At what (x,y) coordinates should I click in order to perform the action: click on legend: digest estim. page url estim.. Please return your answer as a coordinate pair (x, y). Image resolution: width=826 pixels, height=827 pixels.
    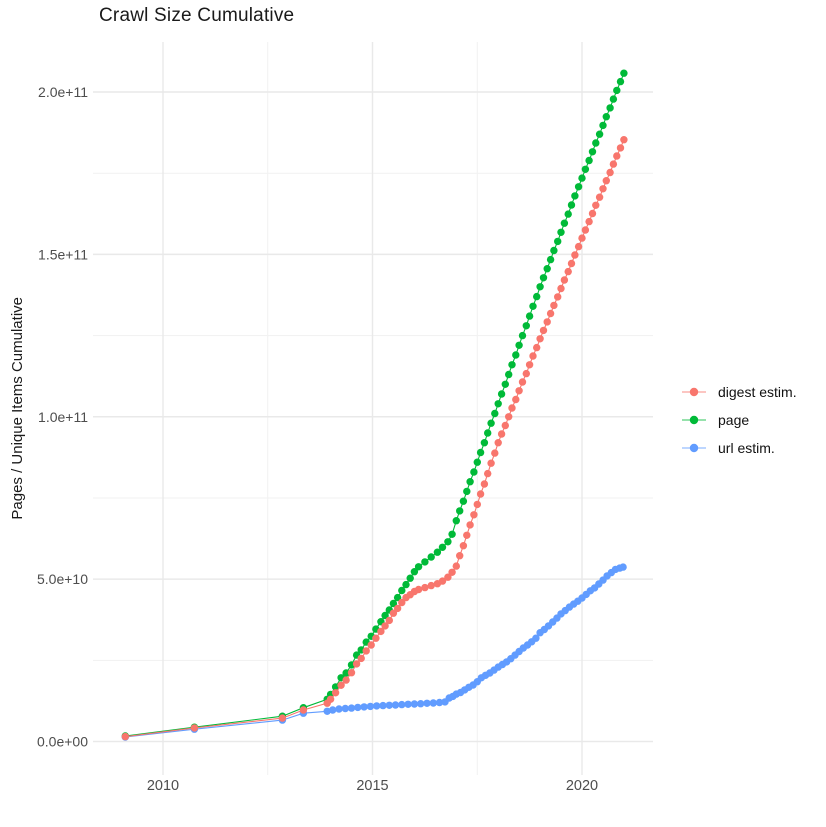
    Looking at the image, I should click on (739, 420).